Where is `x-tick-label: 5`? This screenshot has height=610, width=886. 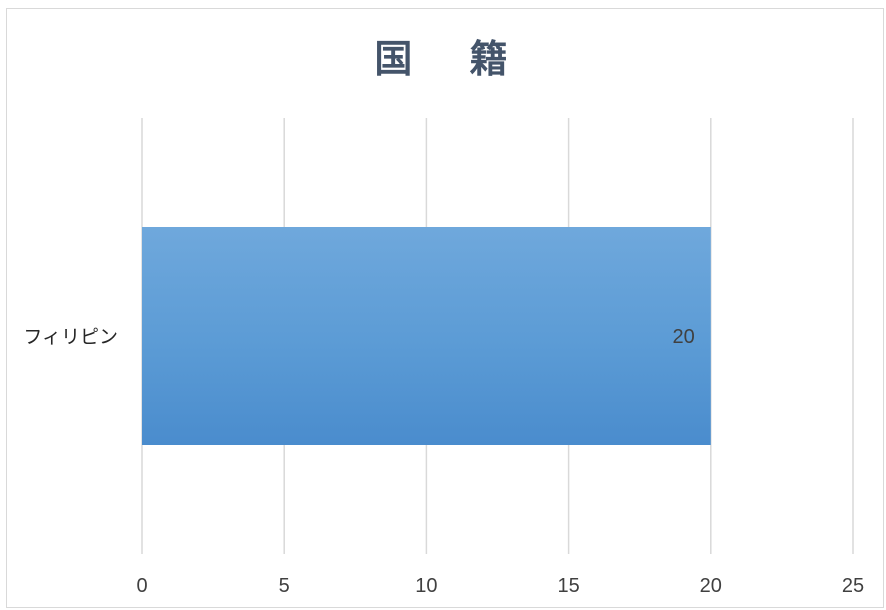 x-tick-label: 5 is located at coordinates (284, 586).